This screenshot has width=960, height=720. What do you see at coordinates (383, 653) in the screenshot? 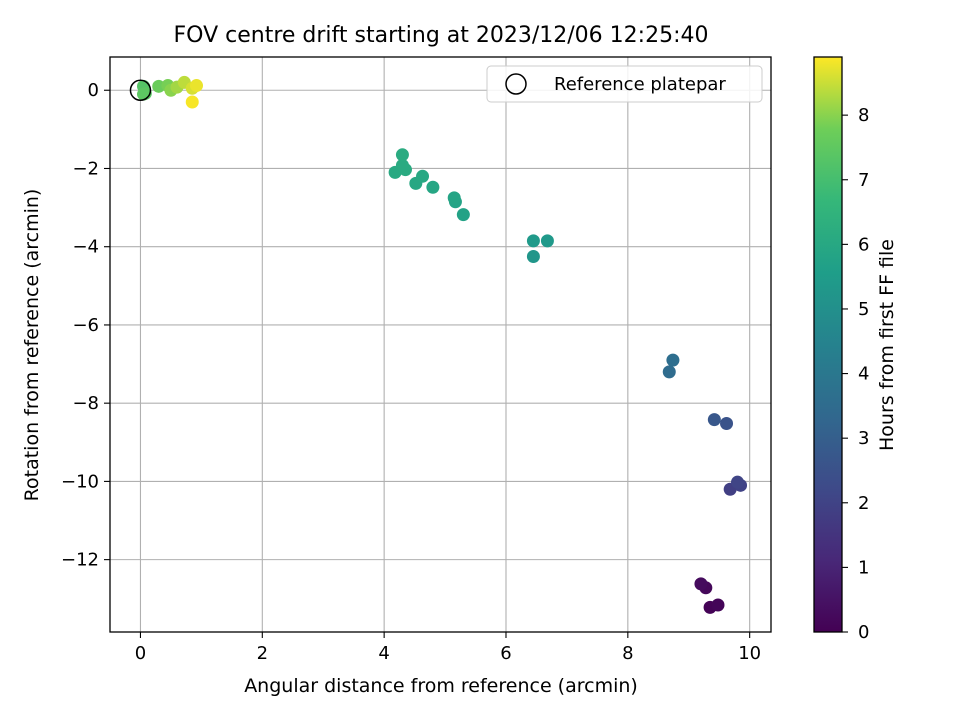
I see `x-tick-label: 4` at bounding box center [383, 653].